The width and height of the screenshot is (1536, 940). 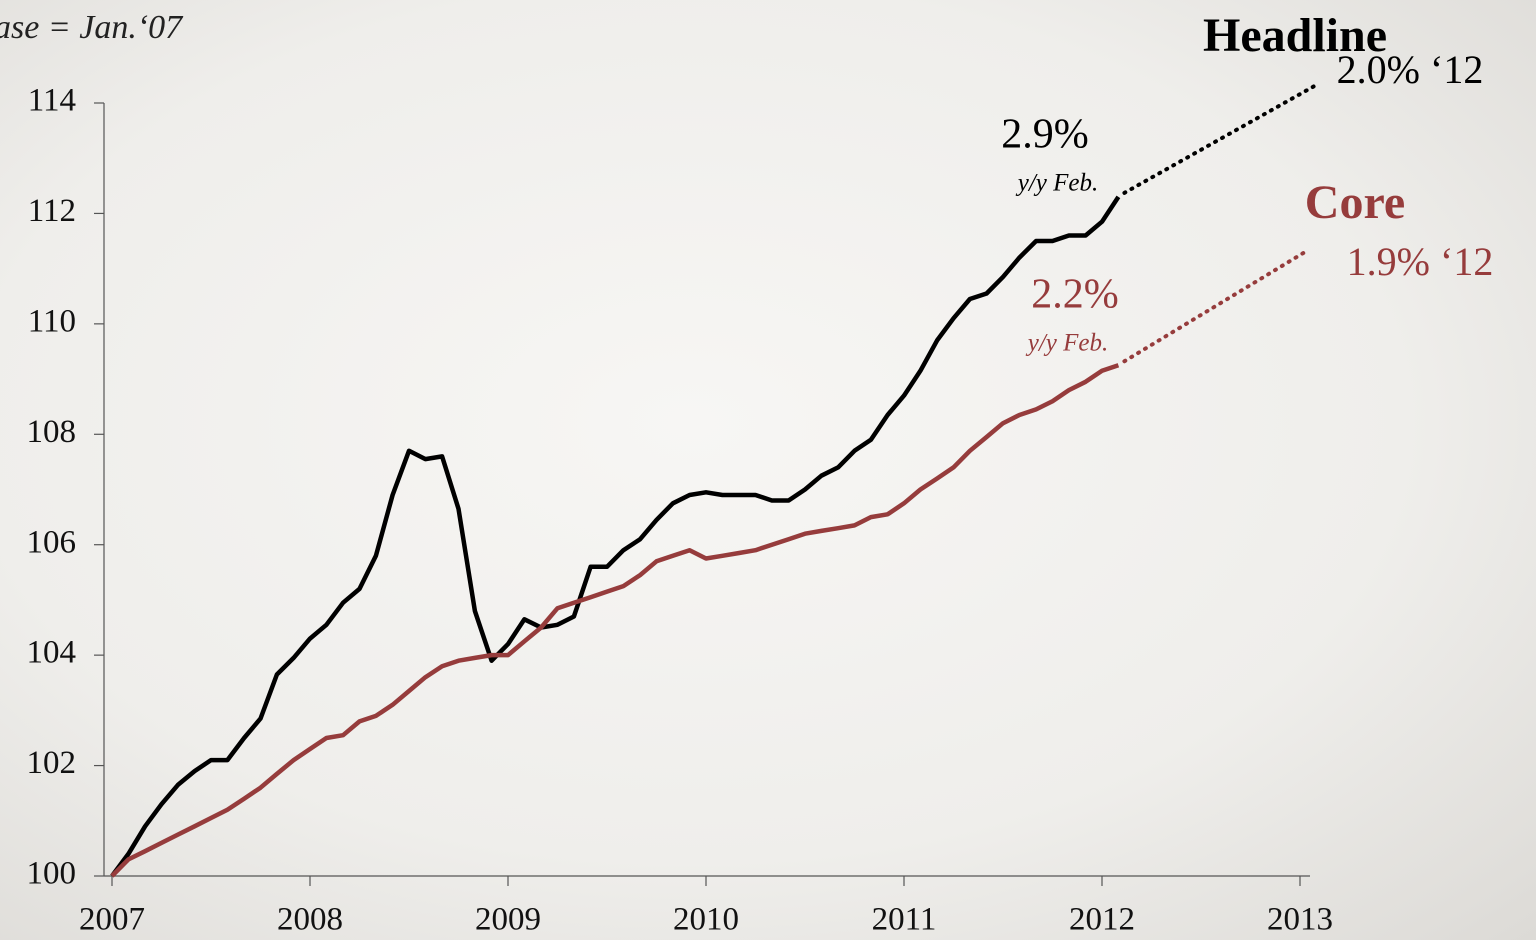 I want to click on x-tick-label: 2007, so click(x=112, y=920).